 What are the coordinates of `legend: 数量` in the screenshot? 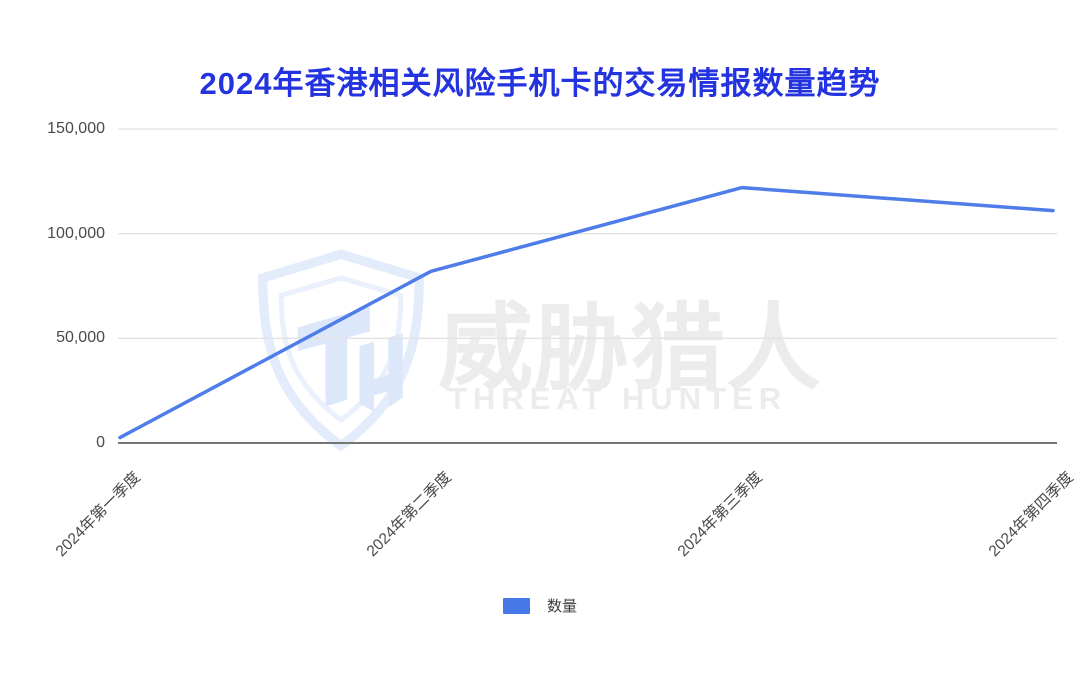 It's located at (540, 605).